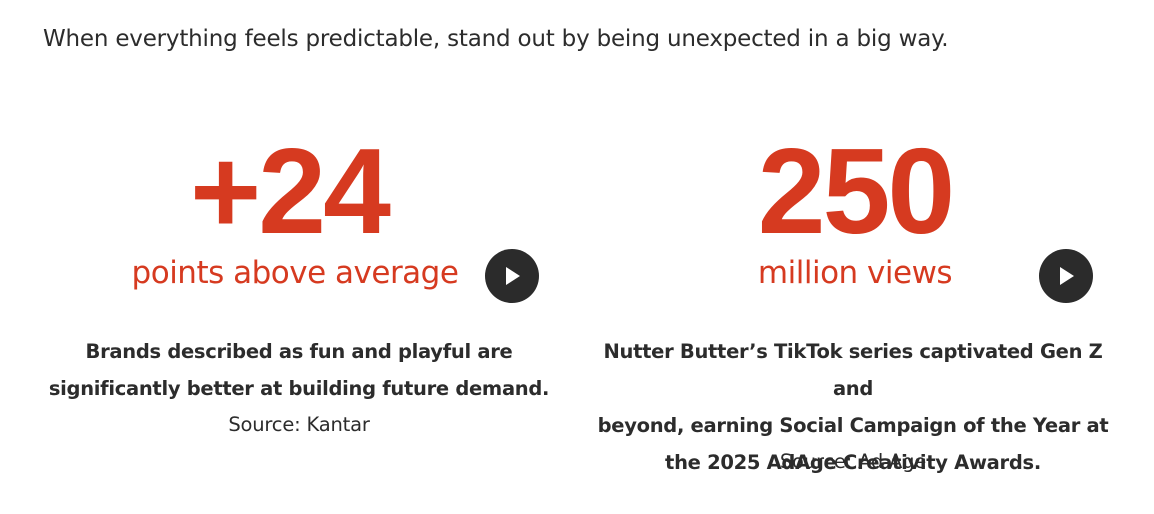  I want to click on stat-sub-label: million views, so click(855, 273).